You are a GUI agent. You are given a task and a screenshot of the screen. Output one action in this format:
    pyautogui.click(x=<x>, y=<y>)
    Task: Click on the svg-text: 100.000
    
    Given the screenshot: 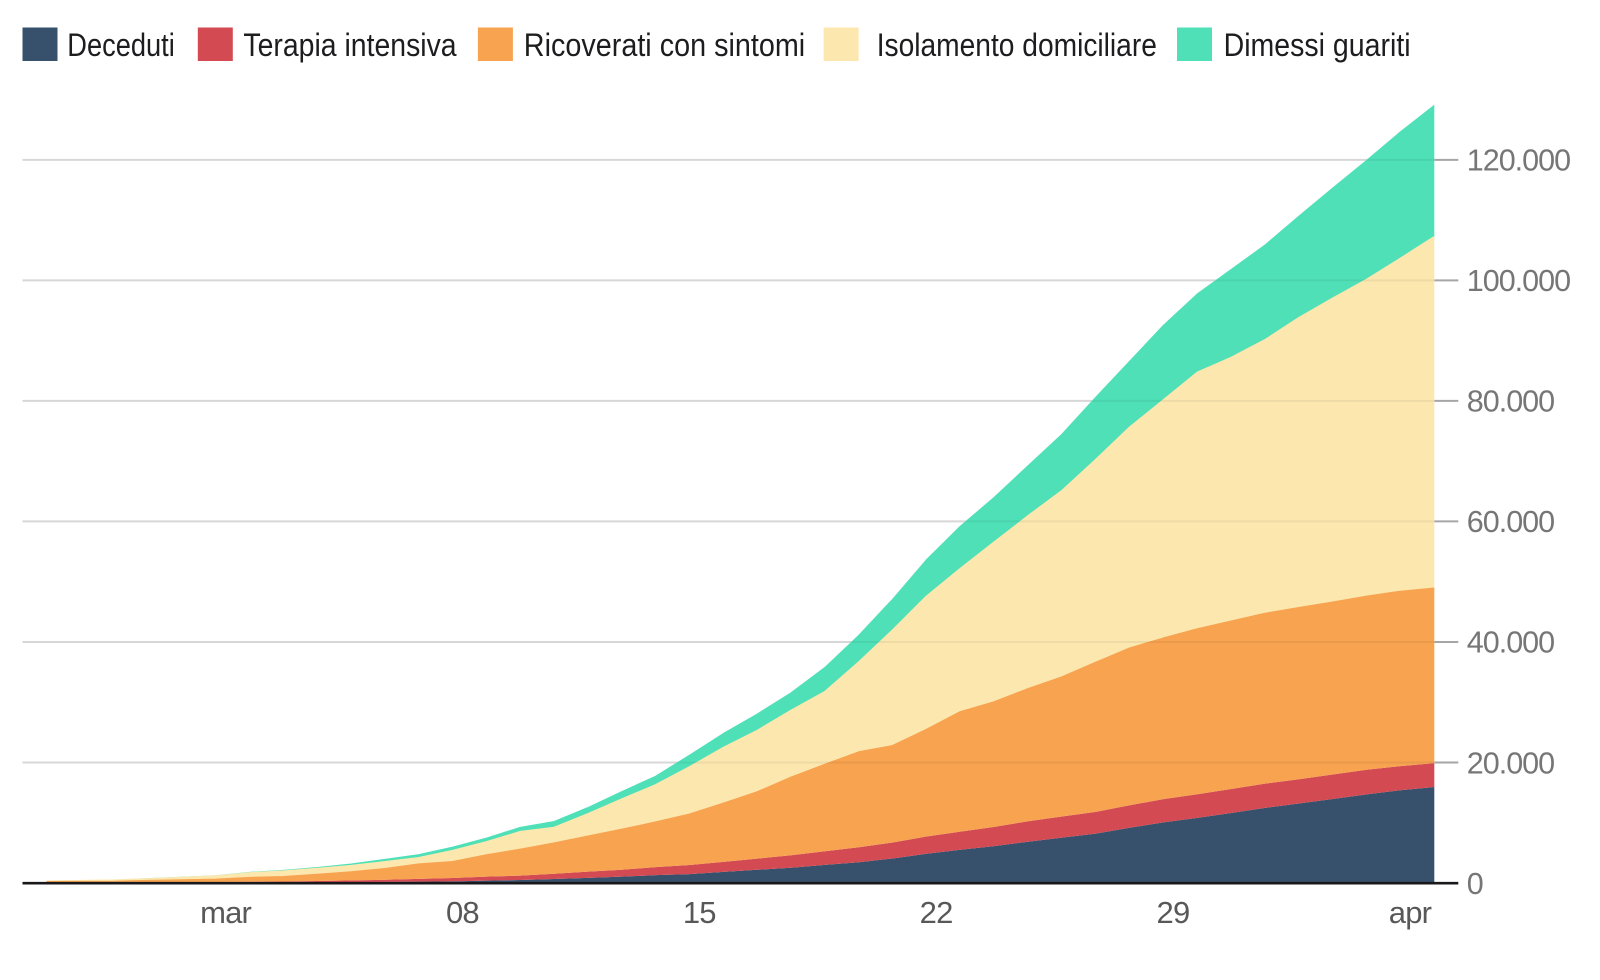 What is the action you would take?
    pyautogui.click(x=1518, y=281)
    